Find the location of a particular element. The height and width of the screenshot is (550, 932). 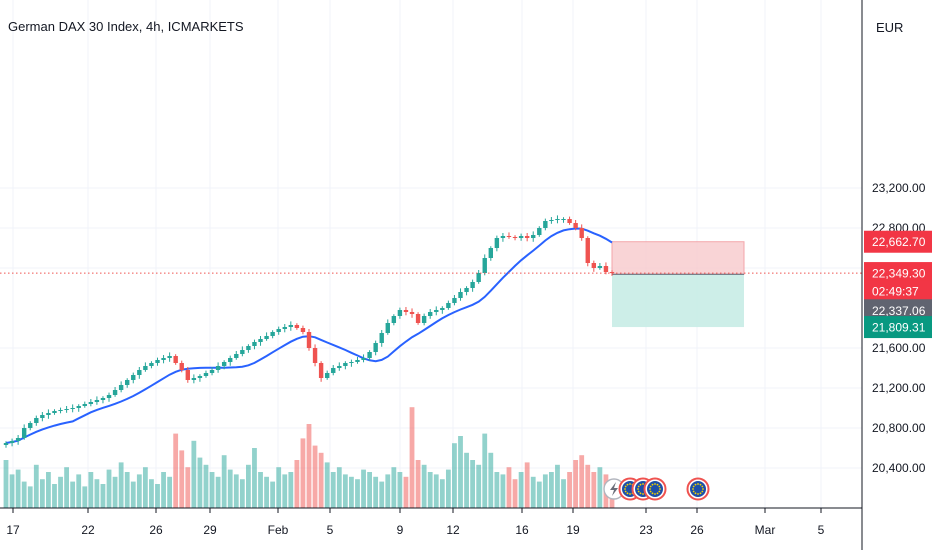

eu-flag-icon is located at coordinates (655, 489).